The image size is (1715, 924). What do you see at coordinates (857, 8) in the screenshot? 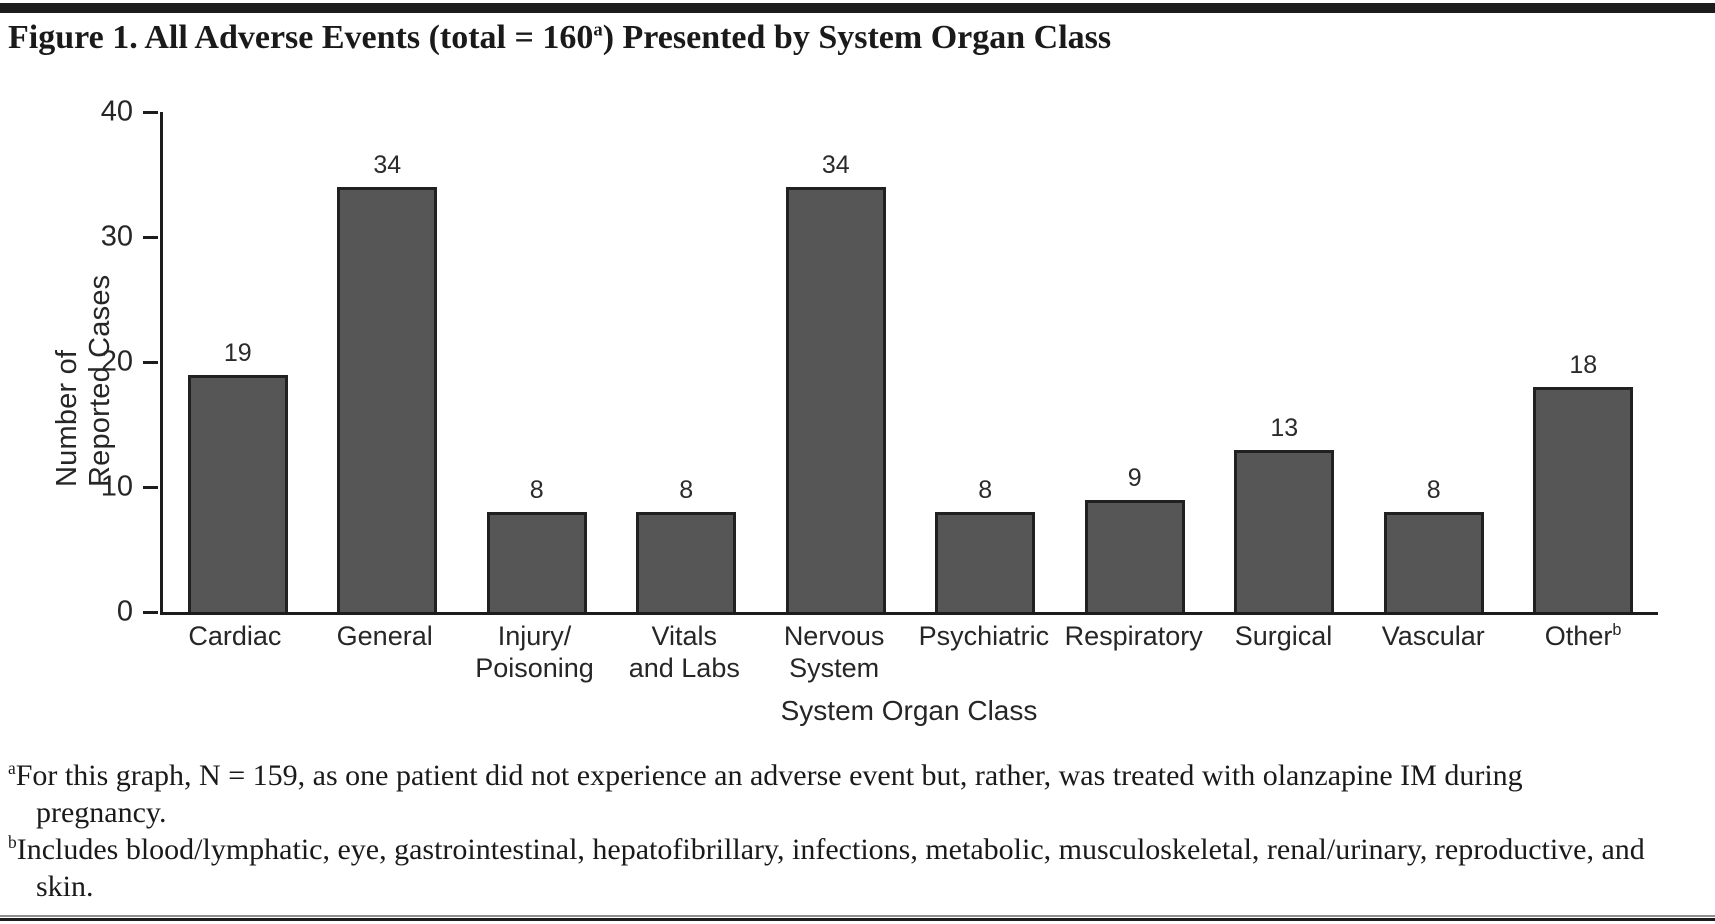
I see `top-divider-rule` at bounding box center [857, 8].